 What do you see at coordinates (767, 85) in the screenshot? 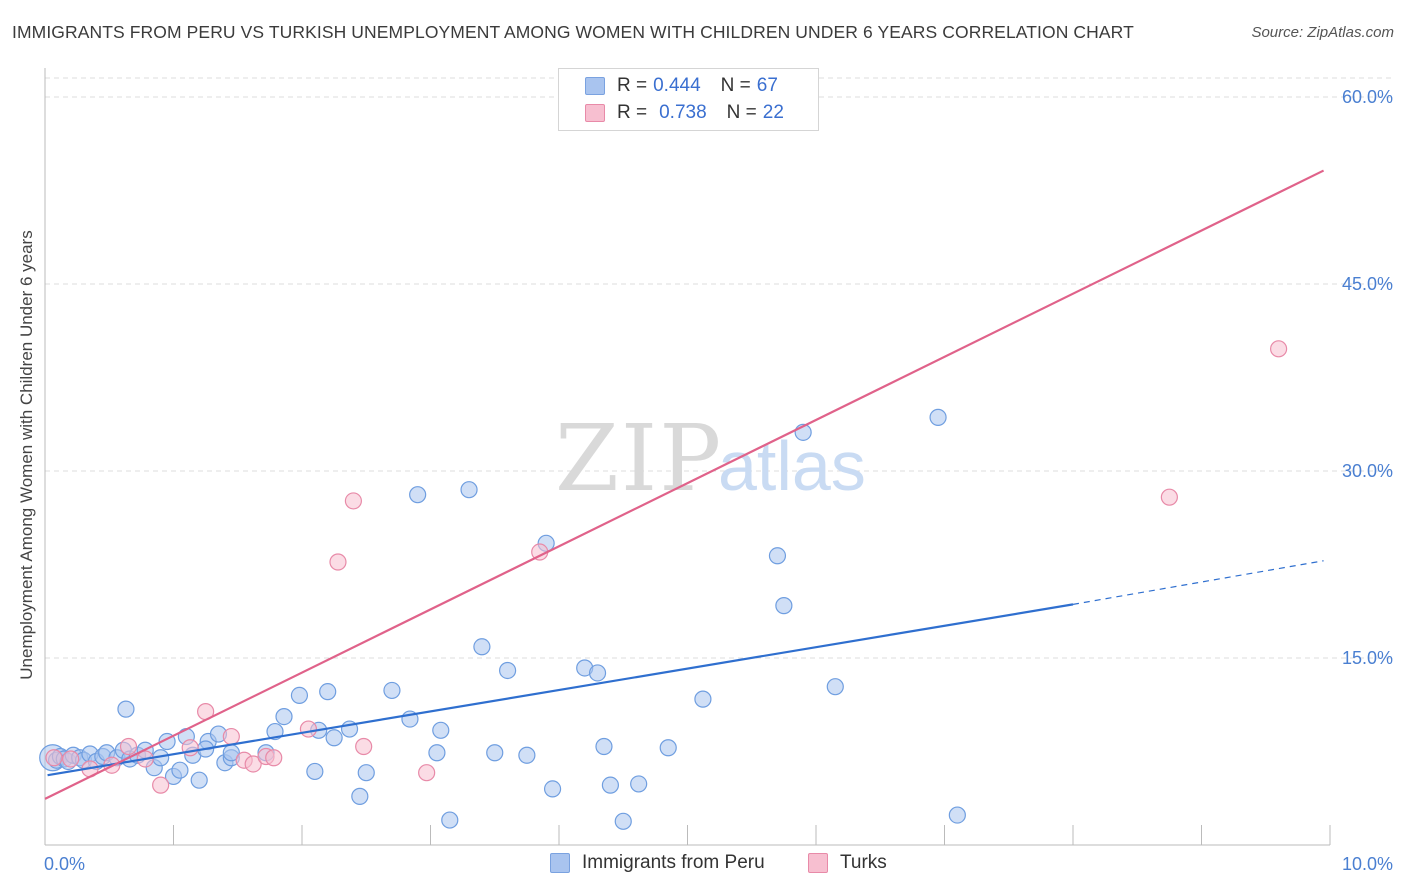
I see `legend-n-value: 67` at bounding box center [767, 85].